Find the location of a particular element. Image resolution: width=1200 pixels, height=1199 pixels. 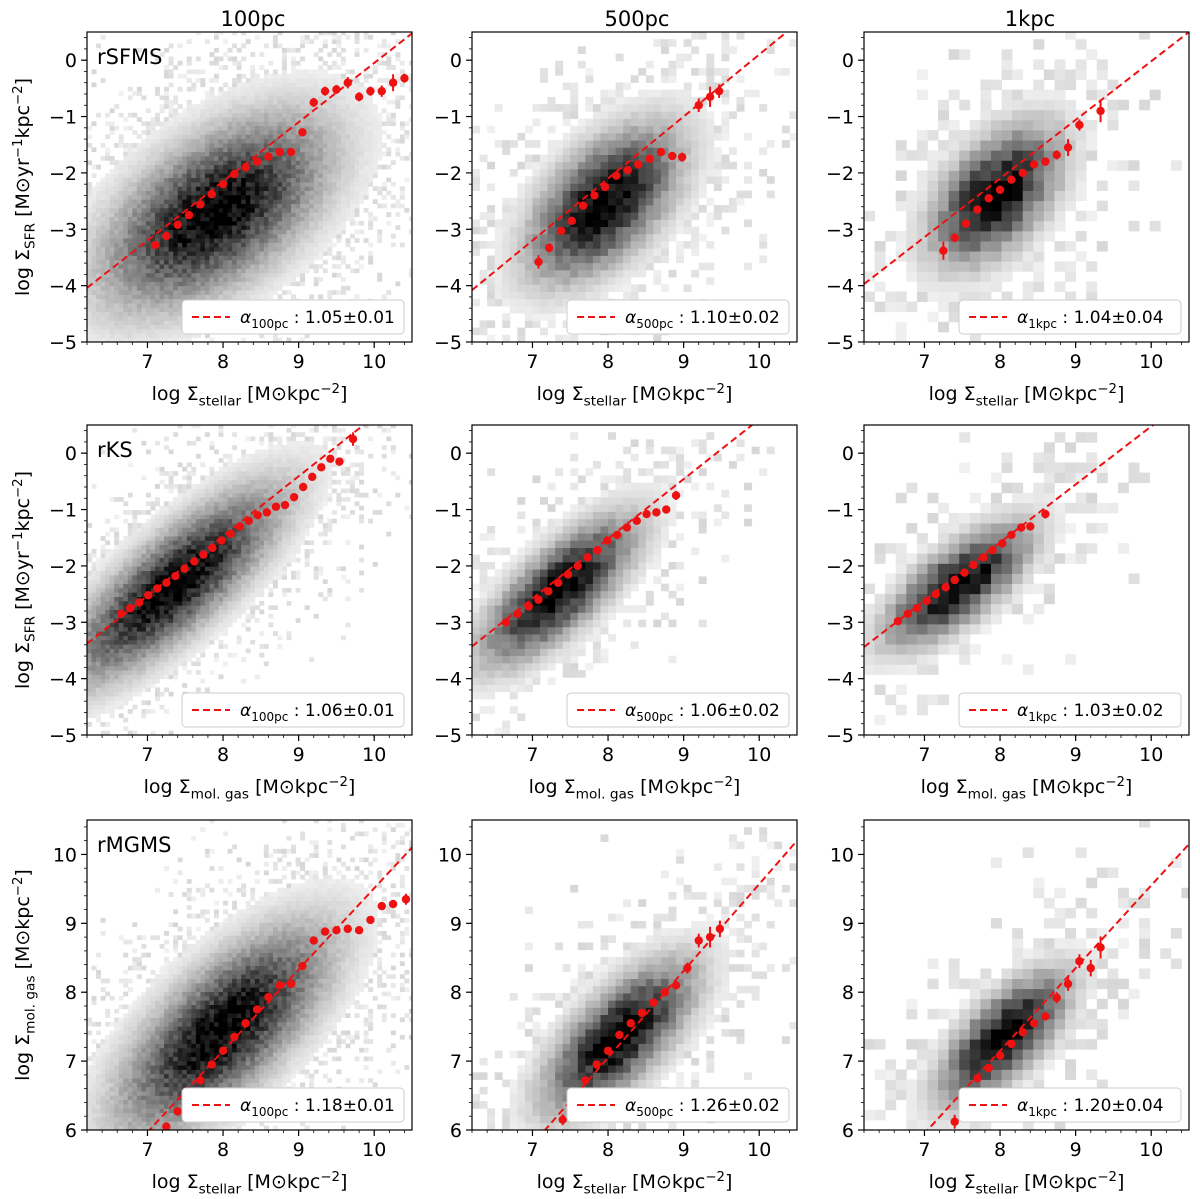

y-axis: 6 7 8 9 10 is located at coordinates (455, 984).